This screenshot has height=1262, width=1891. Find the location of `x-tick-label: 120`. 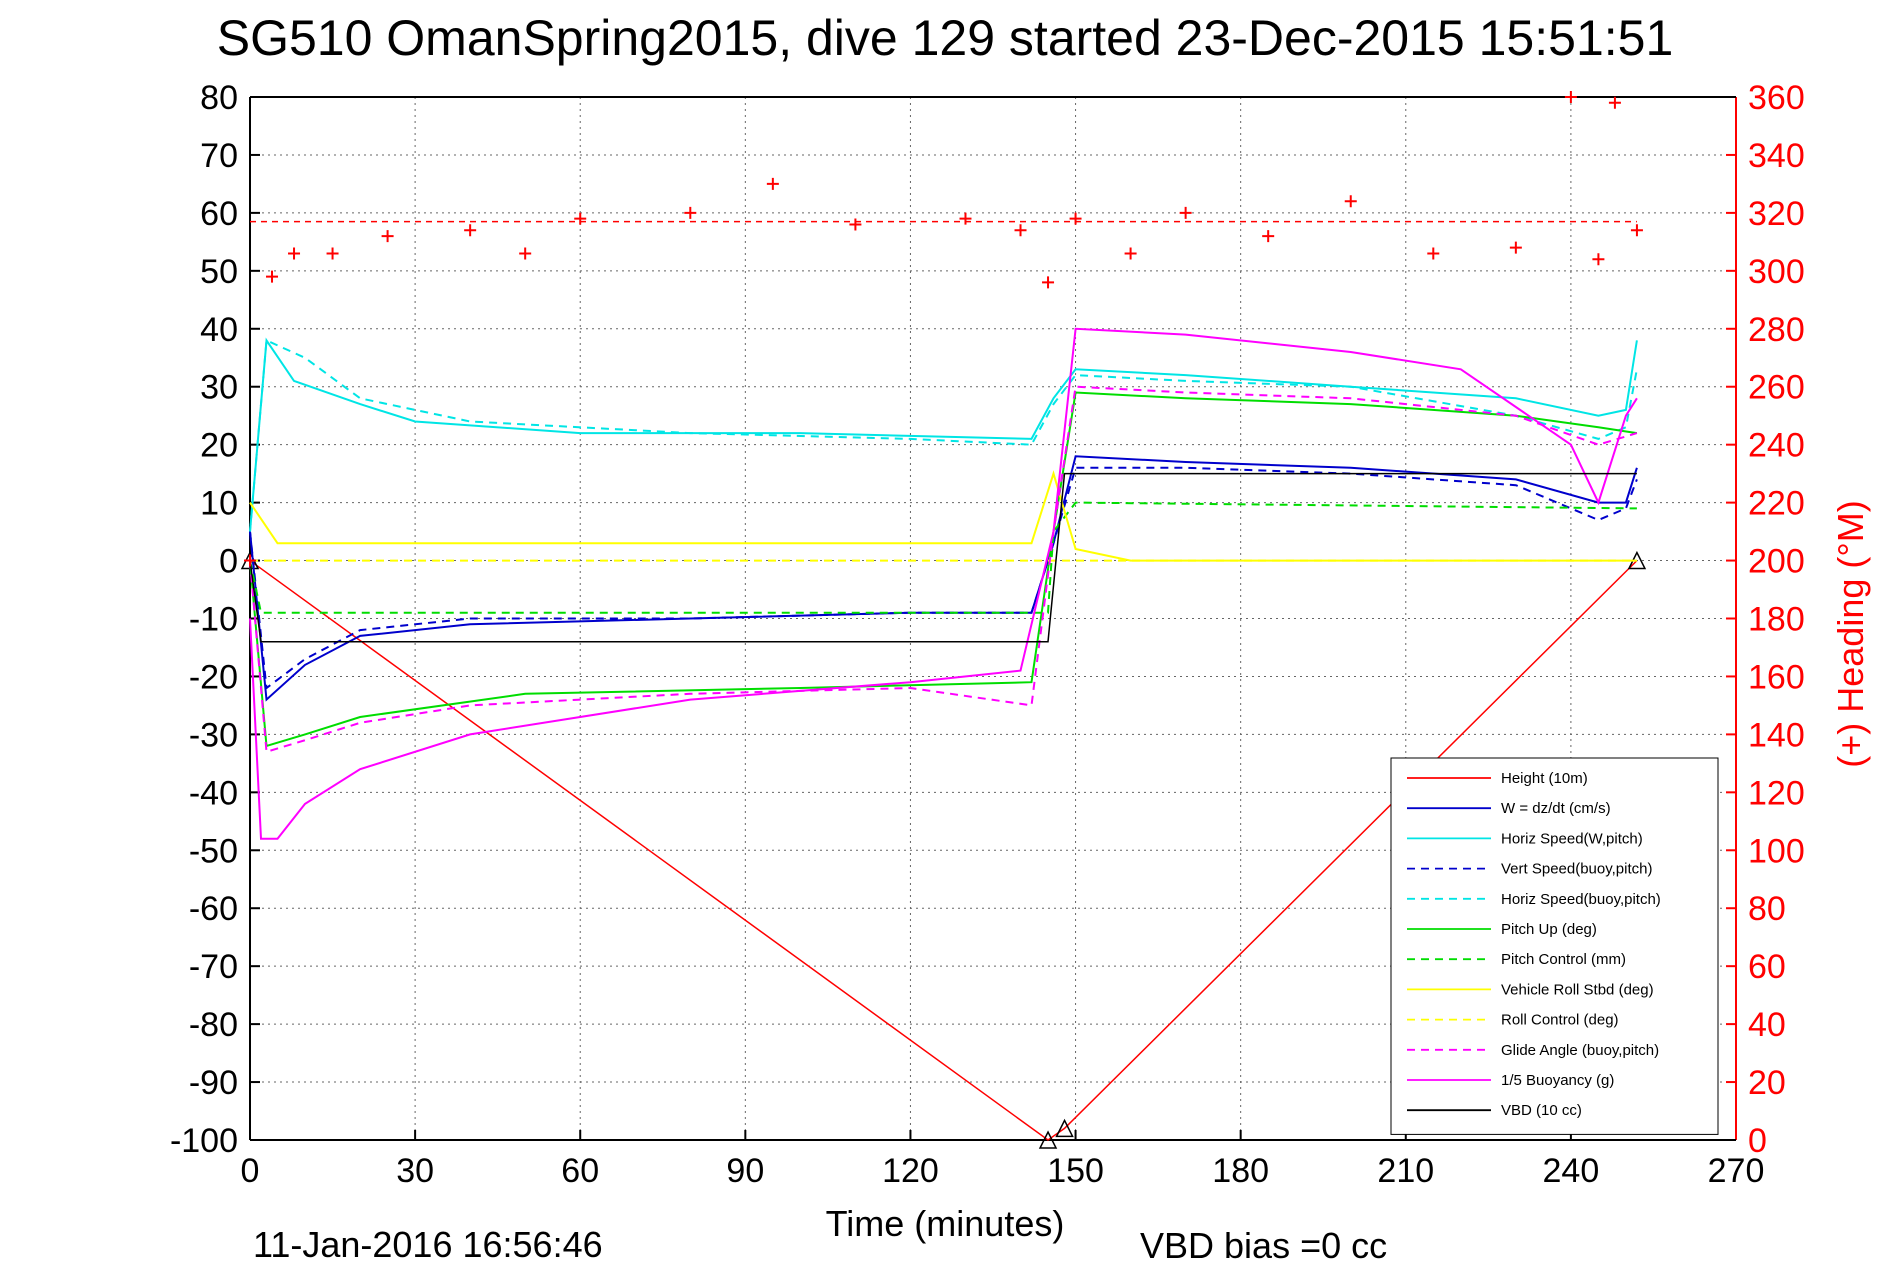

x-tick-label: 120 is located at coordinates (910, 1171).